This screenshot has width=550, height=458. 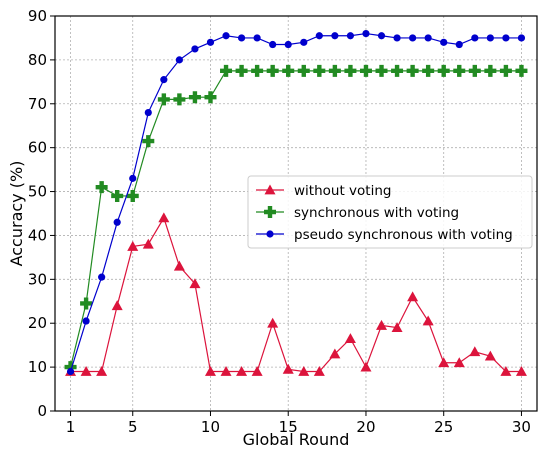 What do you see at coordinates (296, 439) in the screenshot?
I see `x-axis-label: Global Round` at bounding box center [296, 439].